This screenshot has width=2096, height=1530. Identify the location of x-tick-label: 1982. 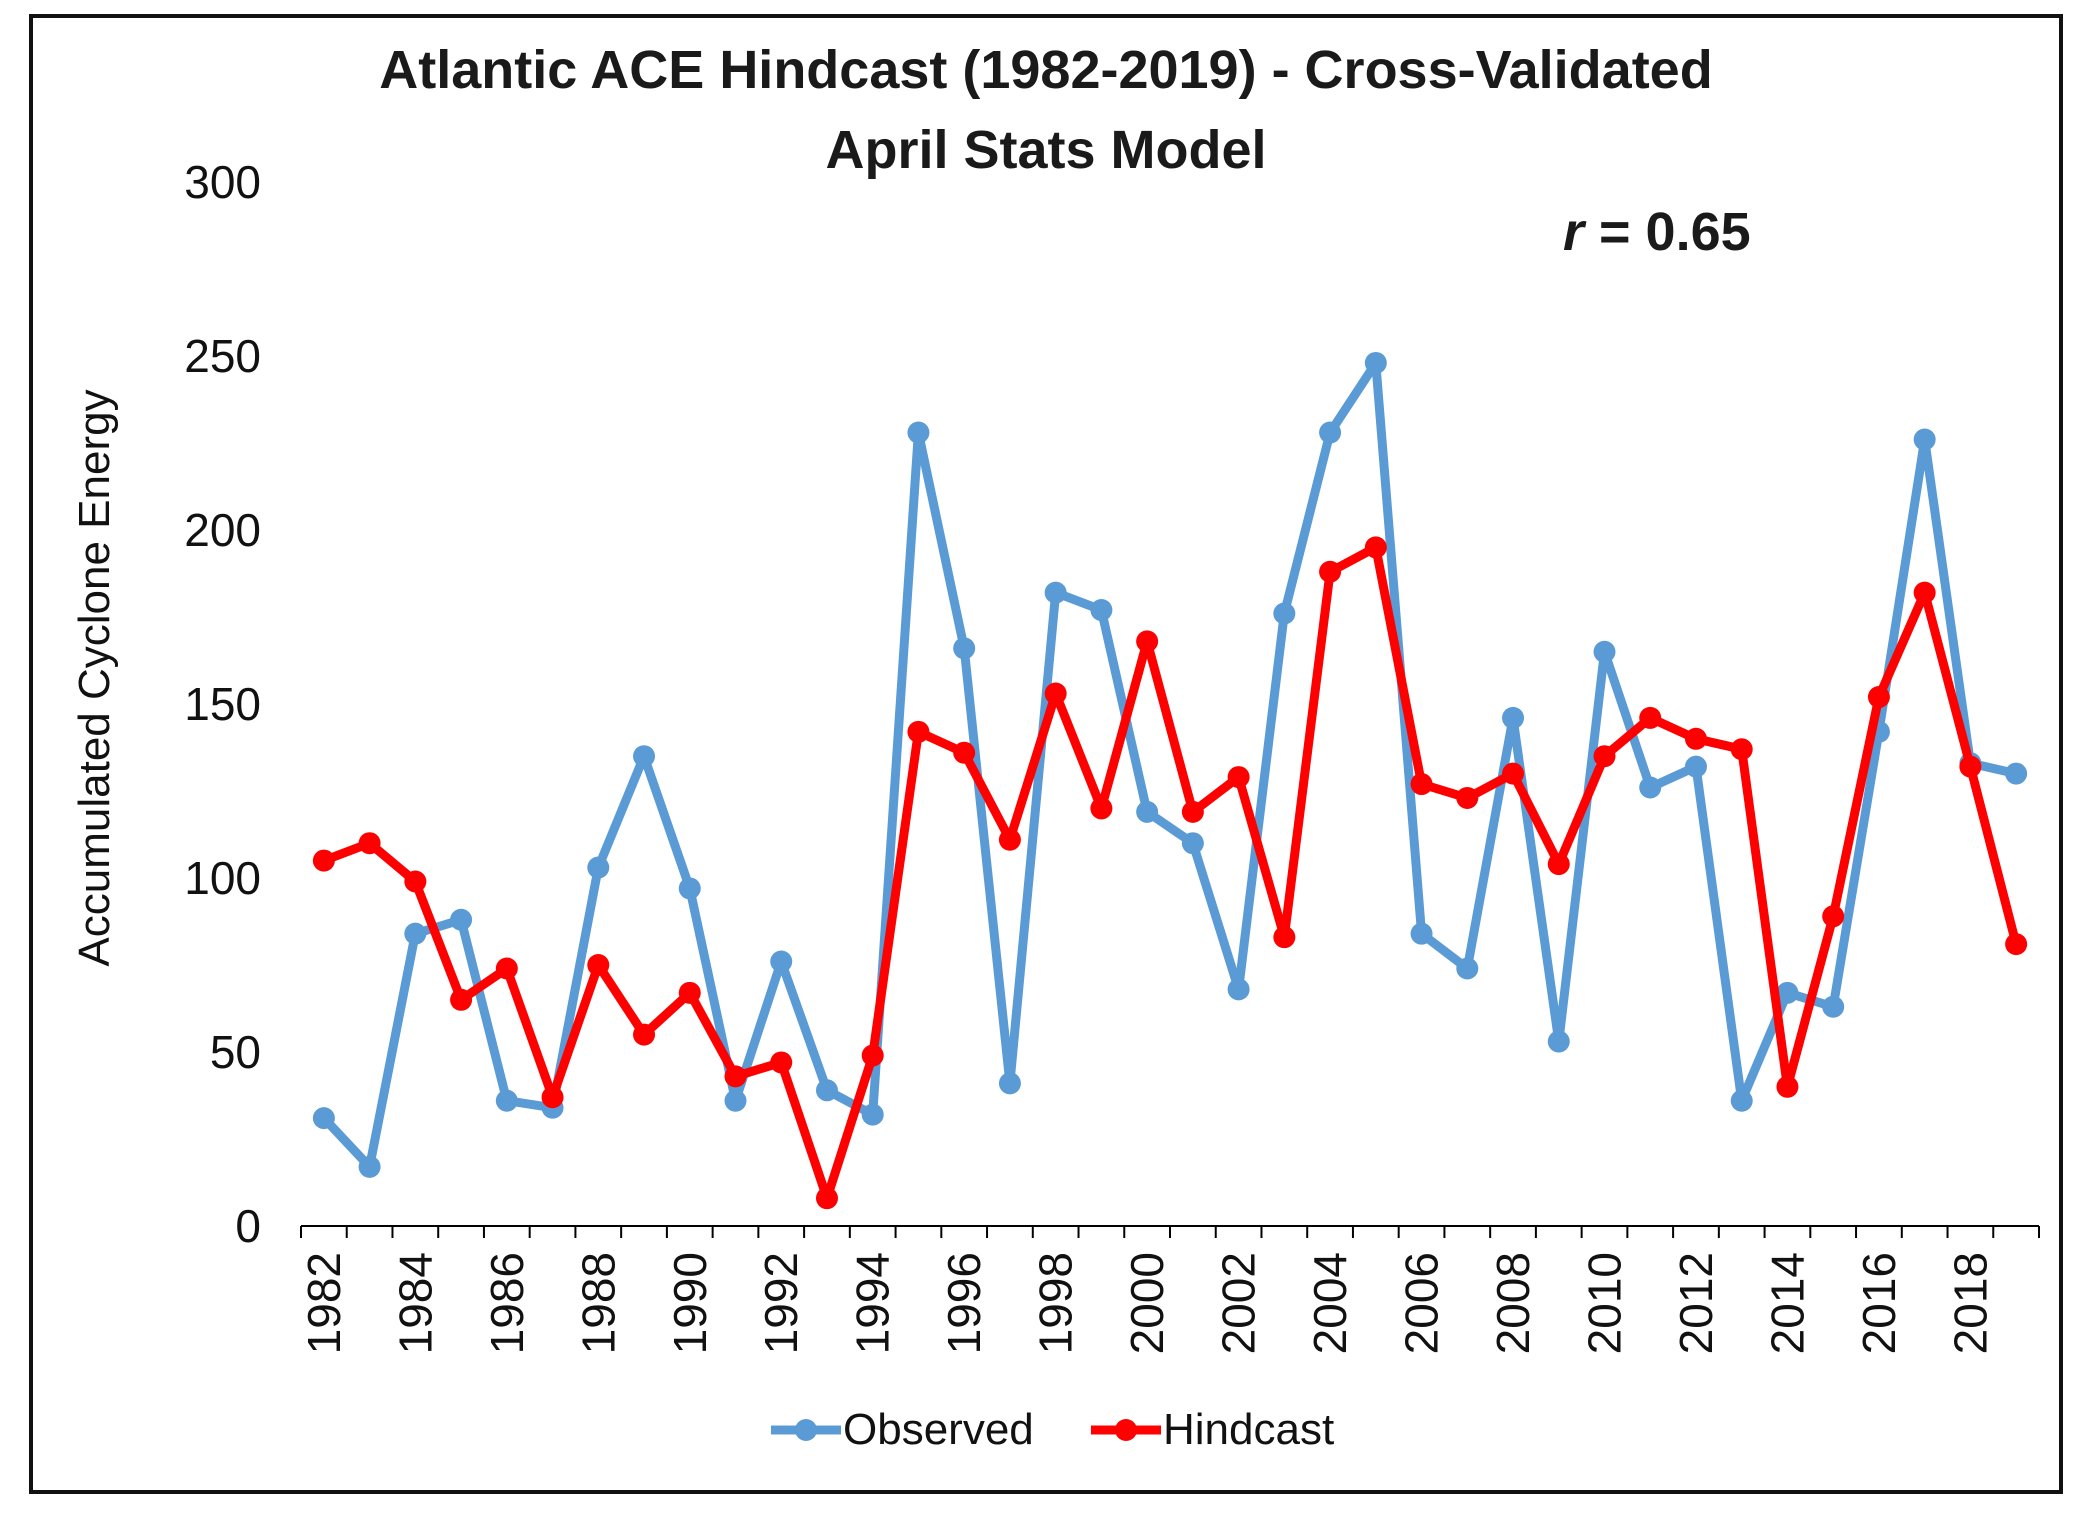
(324, 1303).